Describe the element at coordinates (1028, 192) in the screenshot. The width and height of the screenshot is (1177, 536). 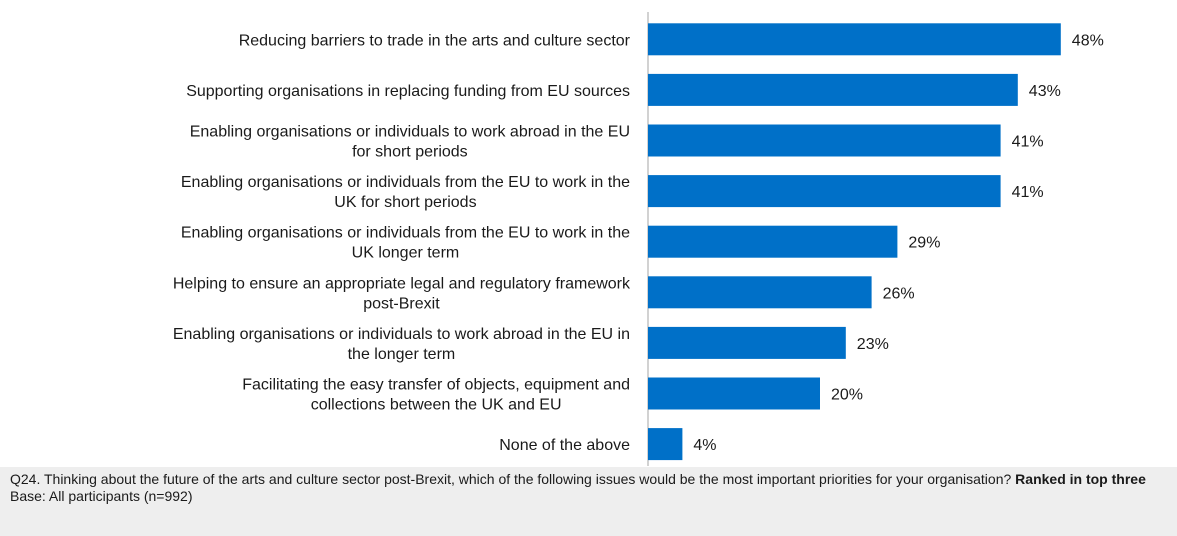
I see `value-label-4: 41%` at that location.